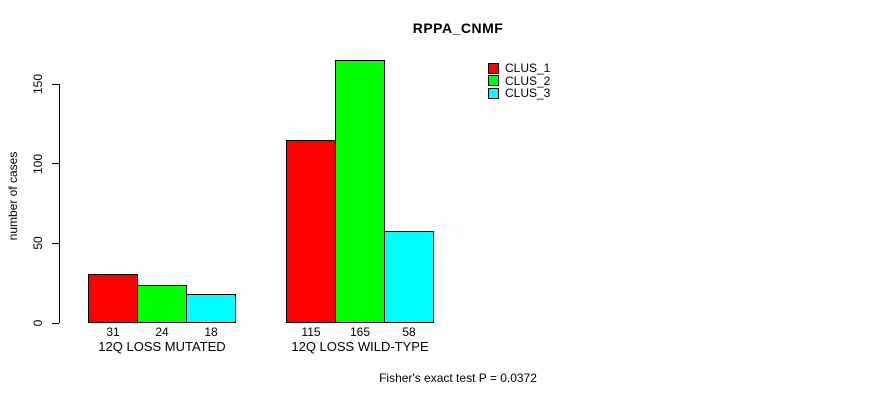  What do you see at coordinates (360, 191) in the screenshot?
I see `bar-clus_2-group2` at bounding box center [360, 191].